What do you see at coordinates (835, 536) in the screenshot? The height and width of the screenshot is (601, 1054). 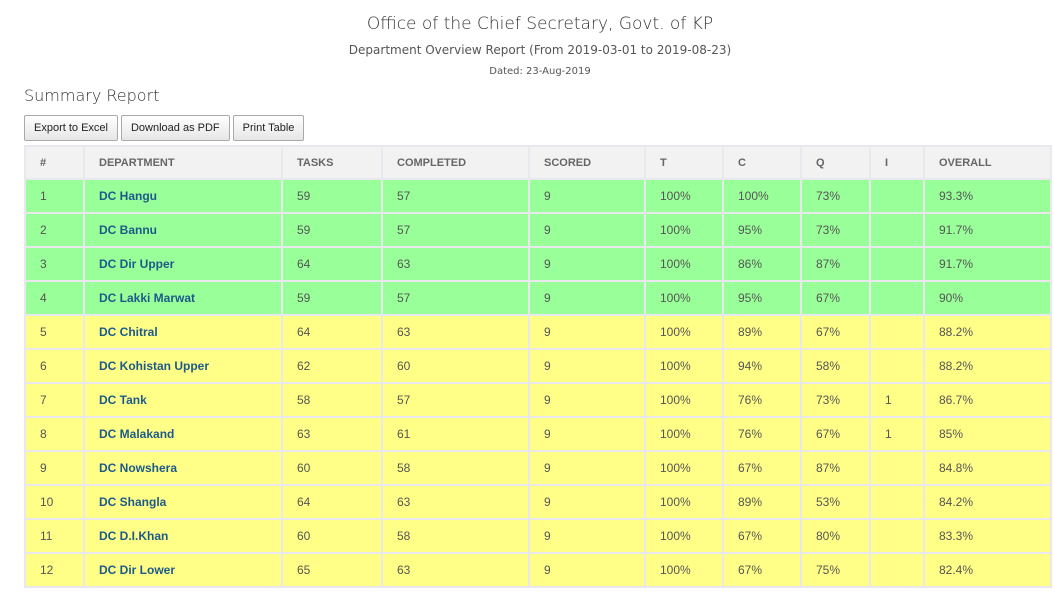 I see `table-cell: 80%` at bounding box center [835, 536].